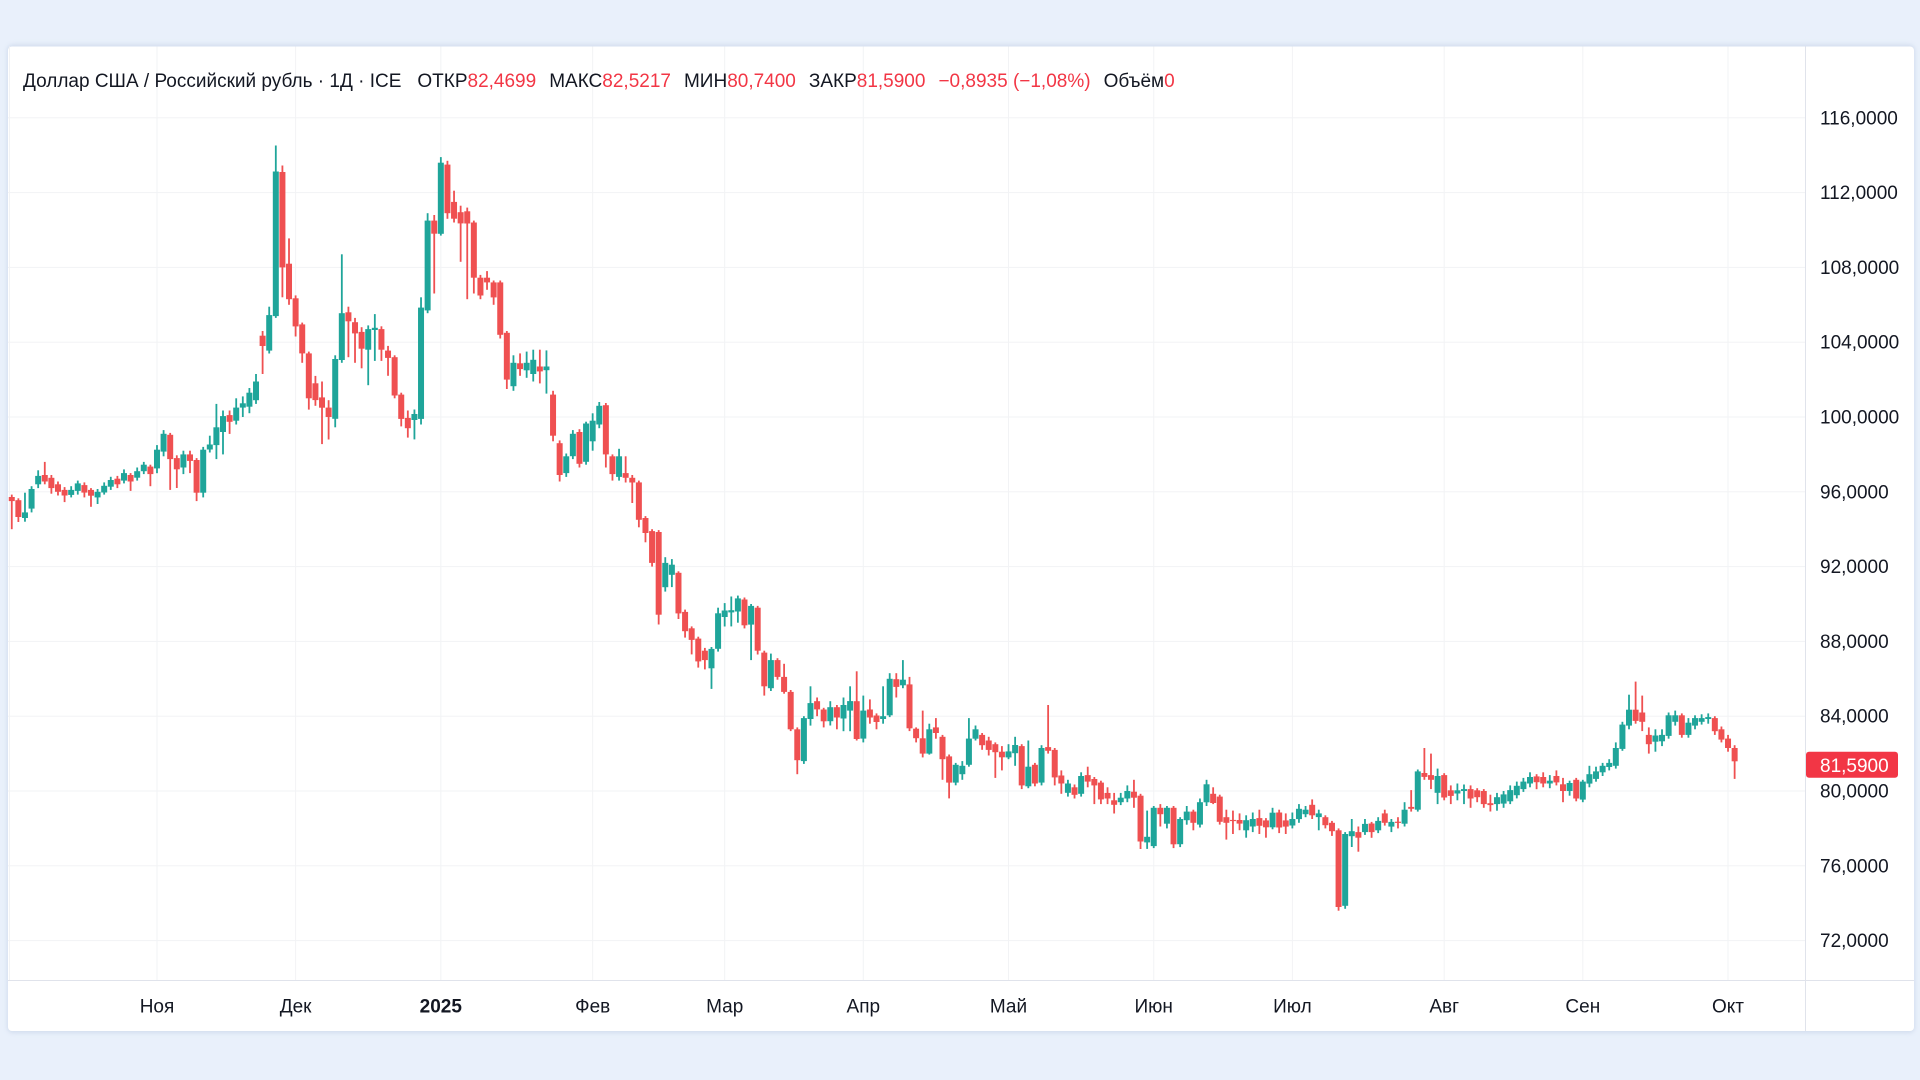  What do you see at coordinates (1859, 418) in the screenshot?
I see `svg-text: 100,0000` at bounding box center [1859, 418].